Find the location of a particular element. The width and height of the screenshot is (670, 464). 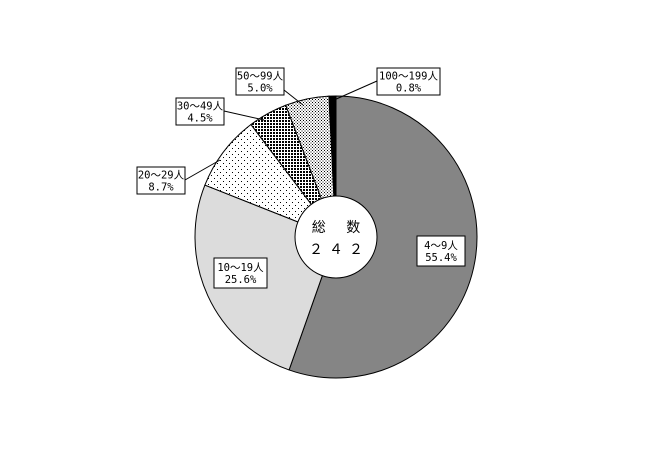

leader-lines-layer is located at coordinates (281, 130).